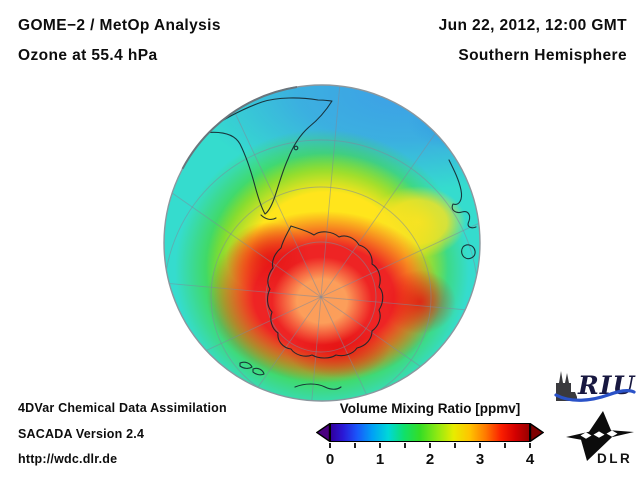 The width and height of the screenshot is (640, 480). What do you see at coordinates (430, 432) in the screenshot?
I see `colorbar-gradient` at bounding box center [430, 432].